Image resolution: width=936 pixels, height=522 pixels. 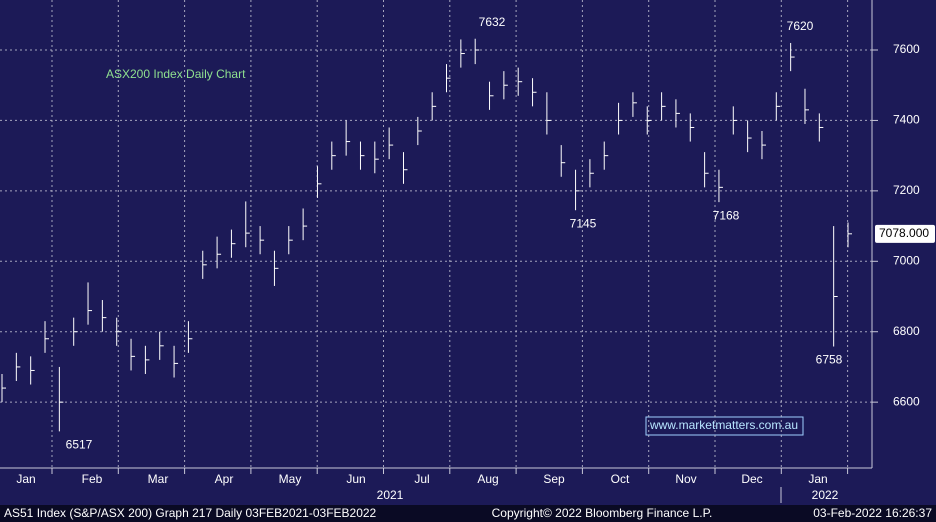 What do you see at coordinates (602, 513) in the screenshot?
I see `footer-center: Copyright© 2022 Bloomberg Finance L.P.` at bounding box center [602, 513].